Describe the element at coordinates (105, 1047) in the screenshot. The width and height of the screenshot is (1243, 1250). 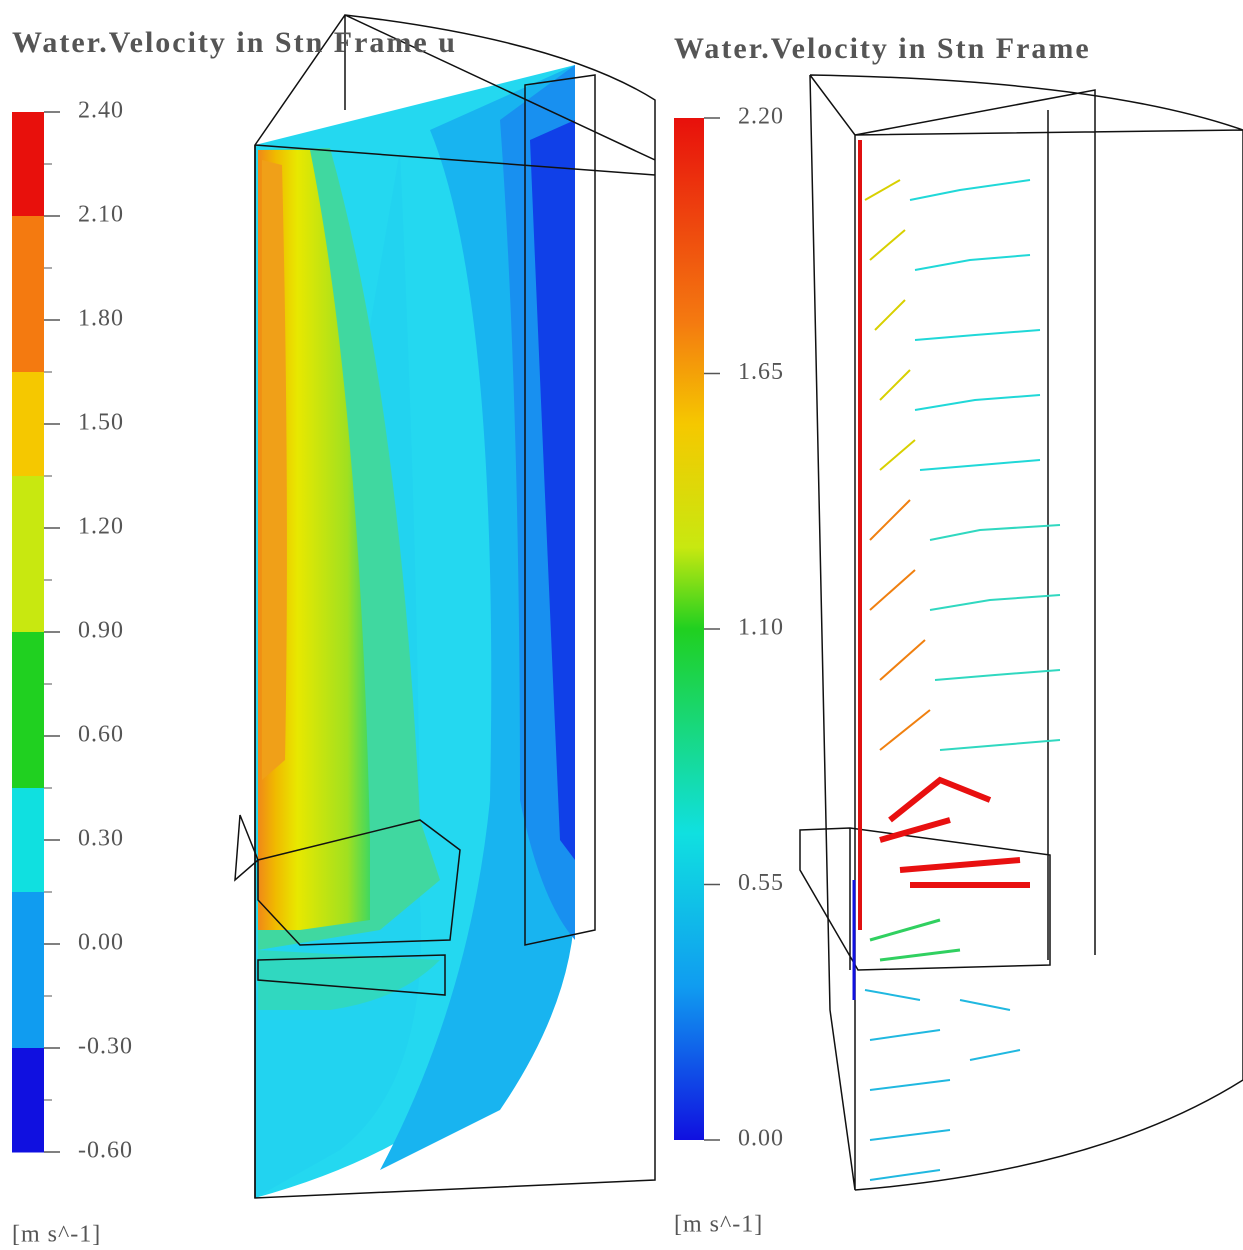
I see `colorbar-tick-label: -0.30` at that location.